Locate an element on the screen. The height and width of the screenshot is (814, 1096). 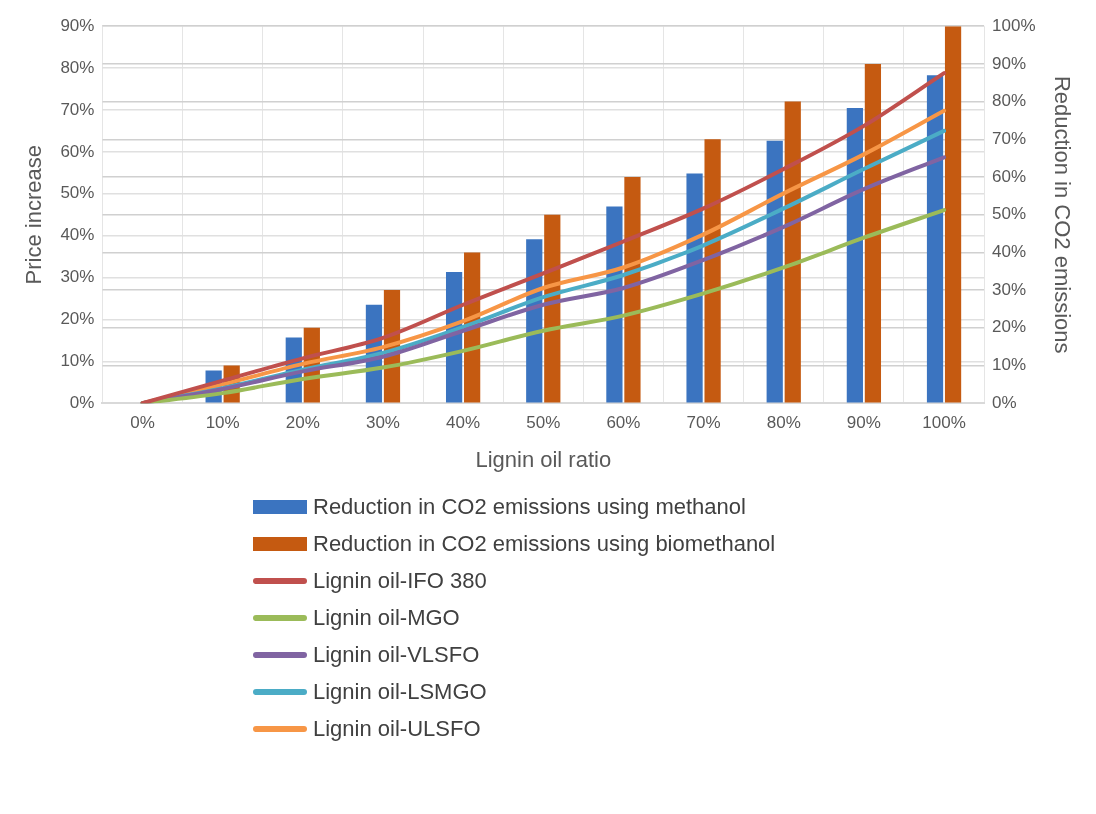
x-tick-label: 20% is located at coordinates (302, 423).